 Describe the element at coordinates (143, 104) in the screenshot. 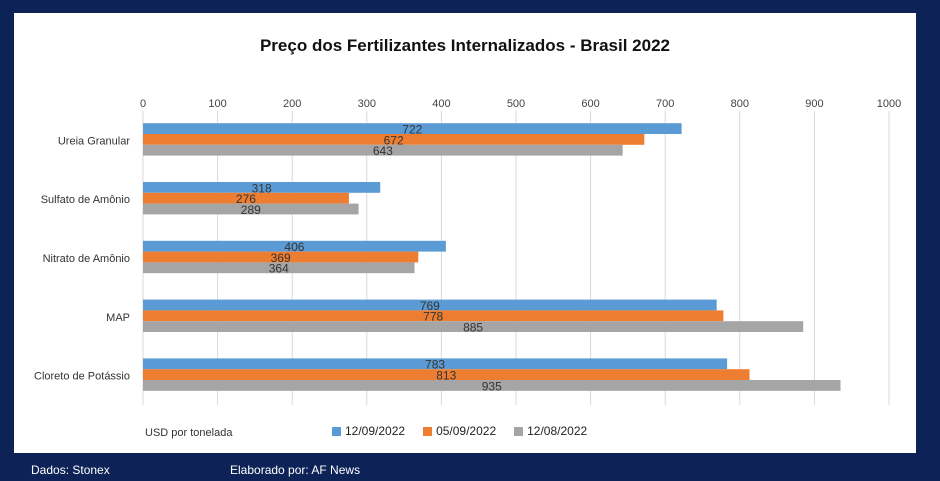

I see `x-tick-label: 0` at that location.